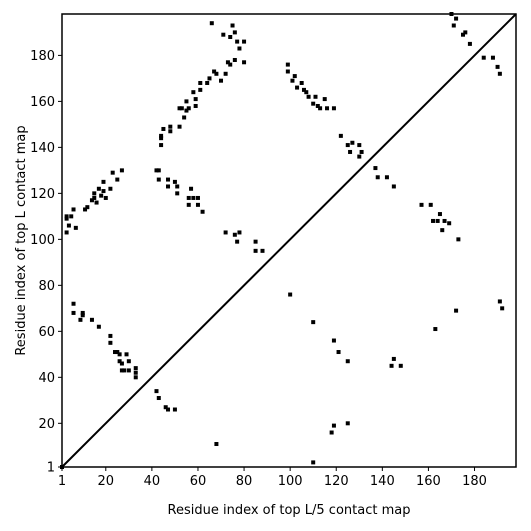  I want to click on y-tick-label: 100, so click(42, 240).